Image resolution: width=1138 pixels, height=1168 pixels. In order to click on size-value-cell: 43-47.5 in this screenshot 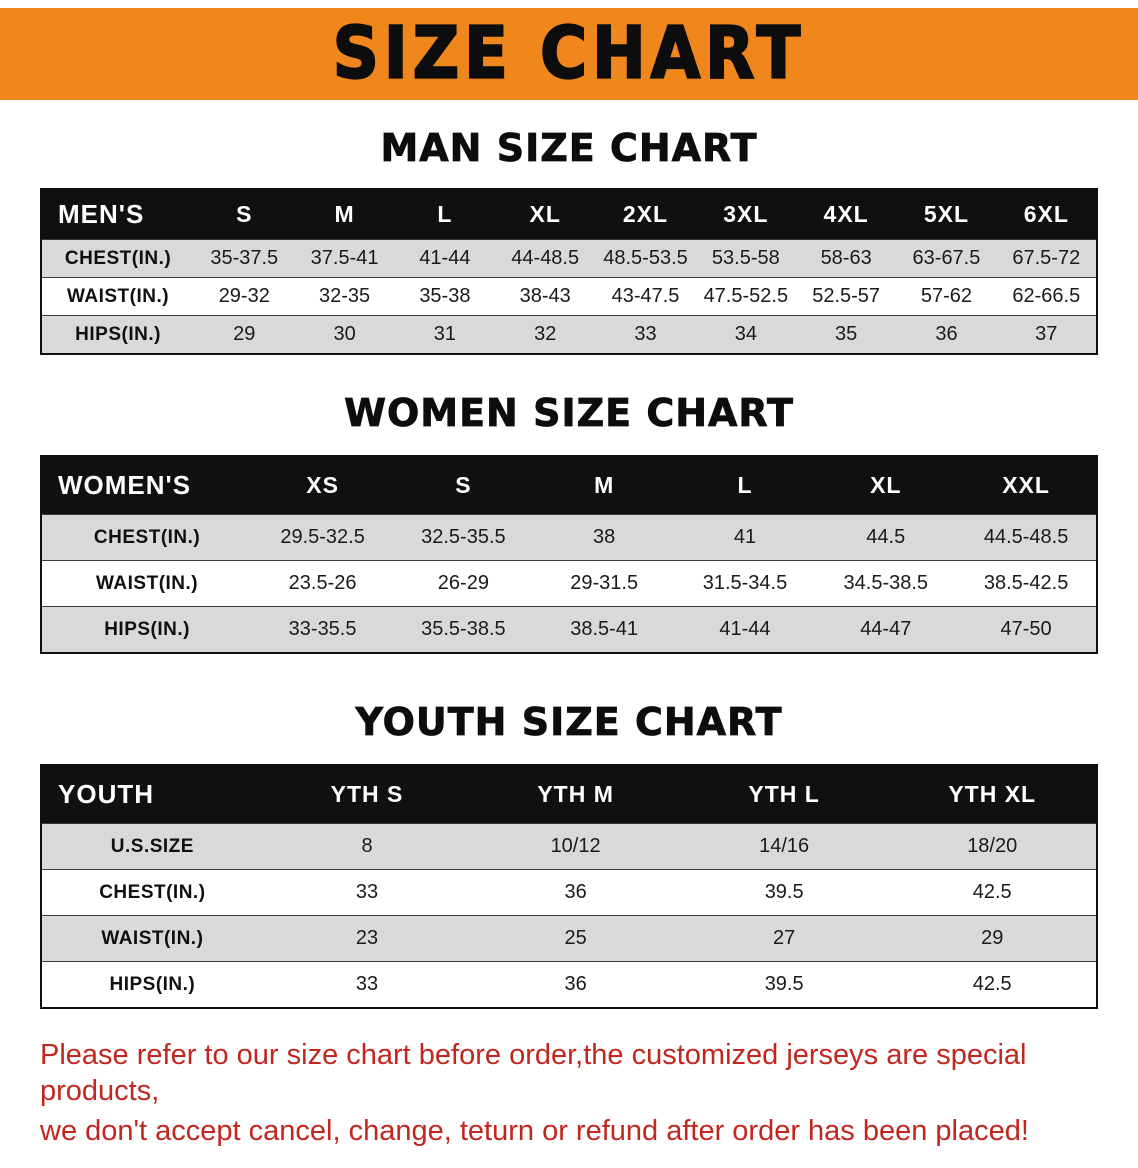, I will do `click(645, 296)`.